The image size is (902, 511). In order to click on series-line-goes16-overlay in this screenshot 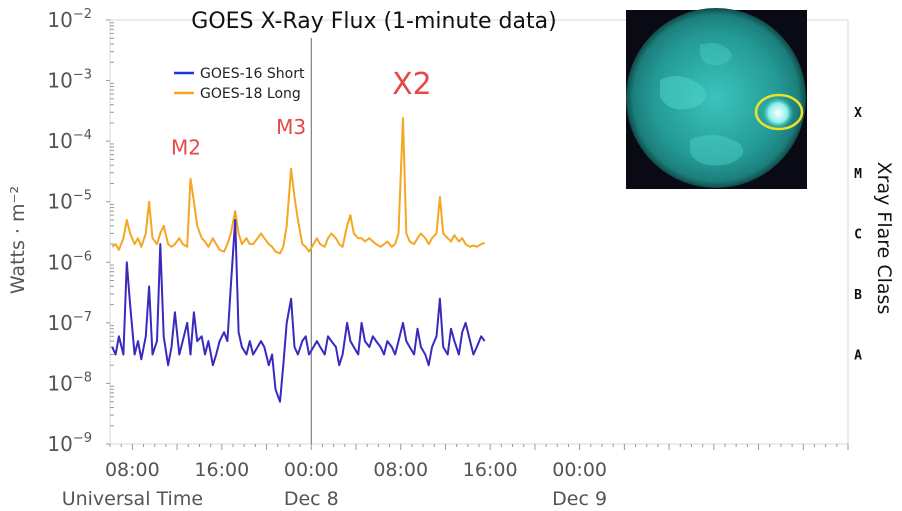, I will do `click(298, 311)`.